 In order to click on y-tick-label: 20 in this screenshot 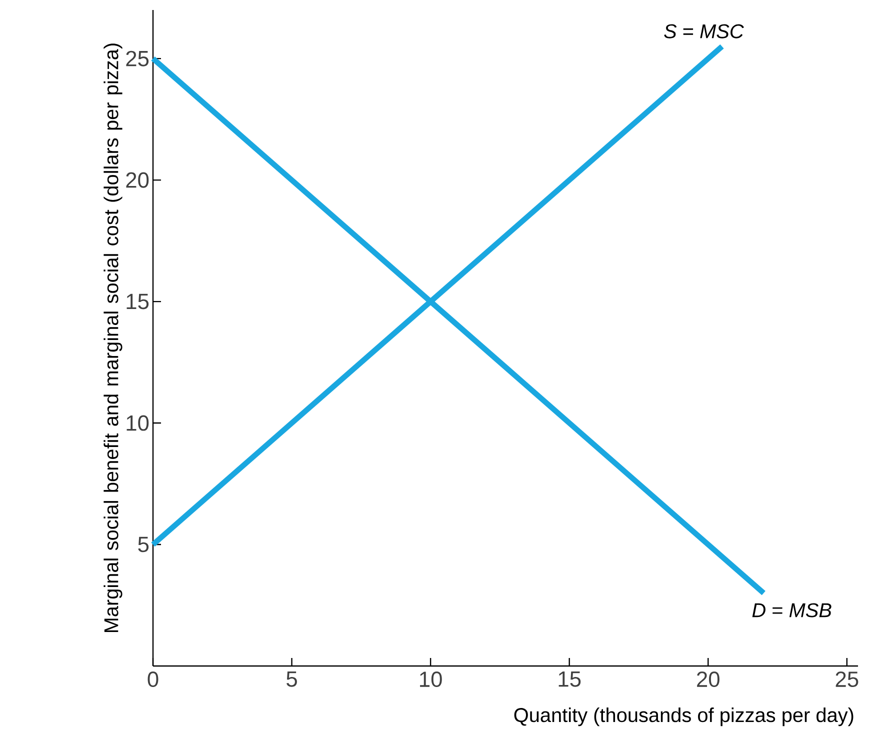, I will do `click(137, 180)`.